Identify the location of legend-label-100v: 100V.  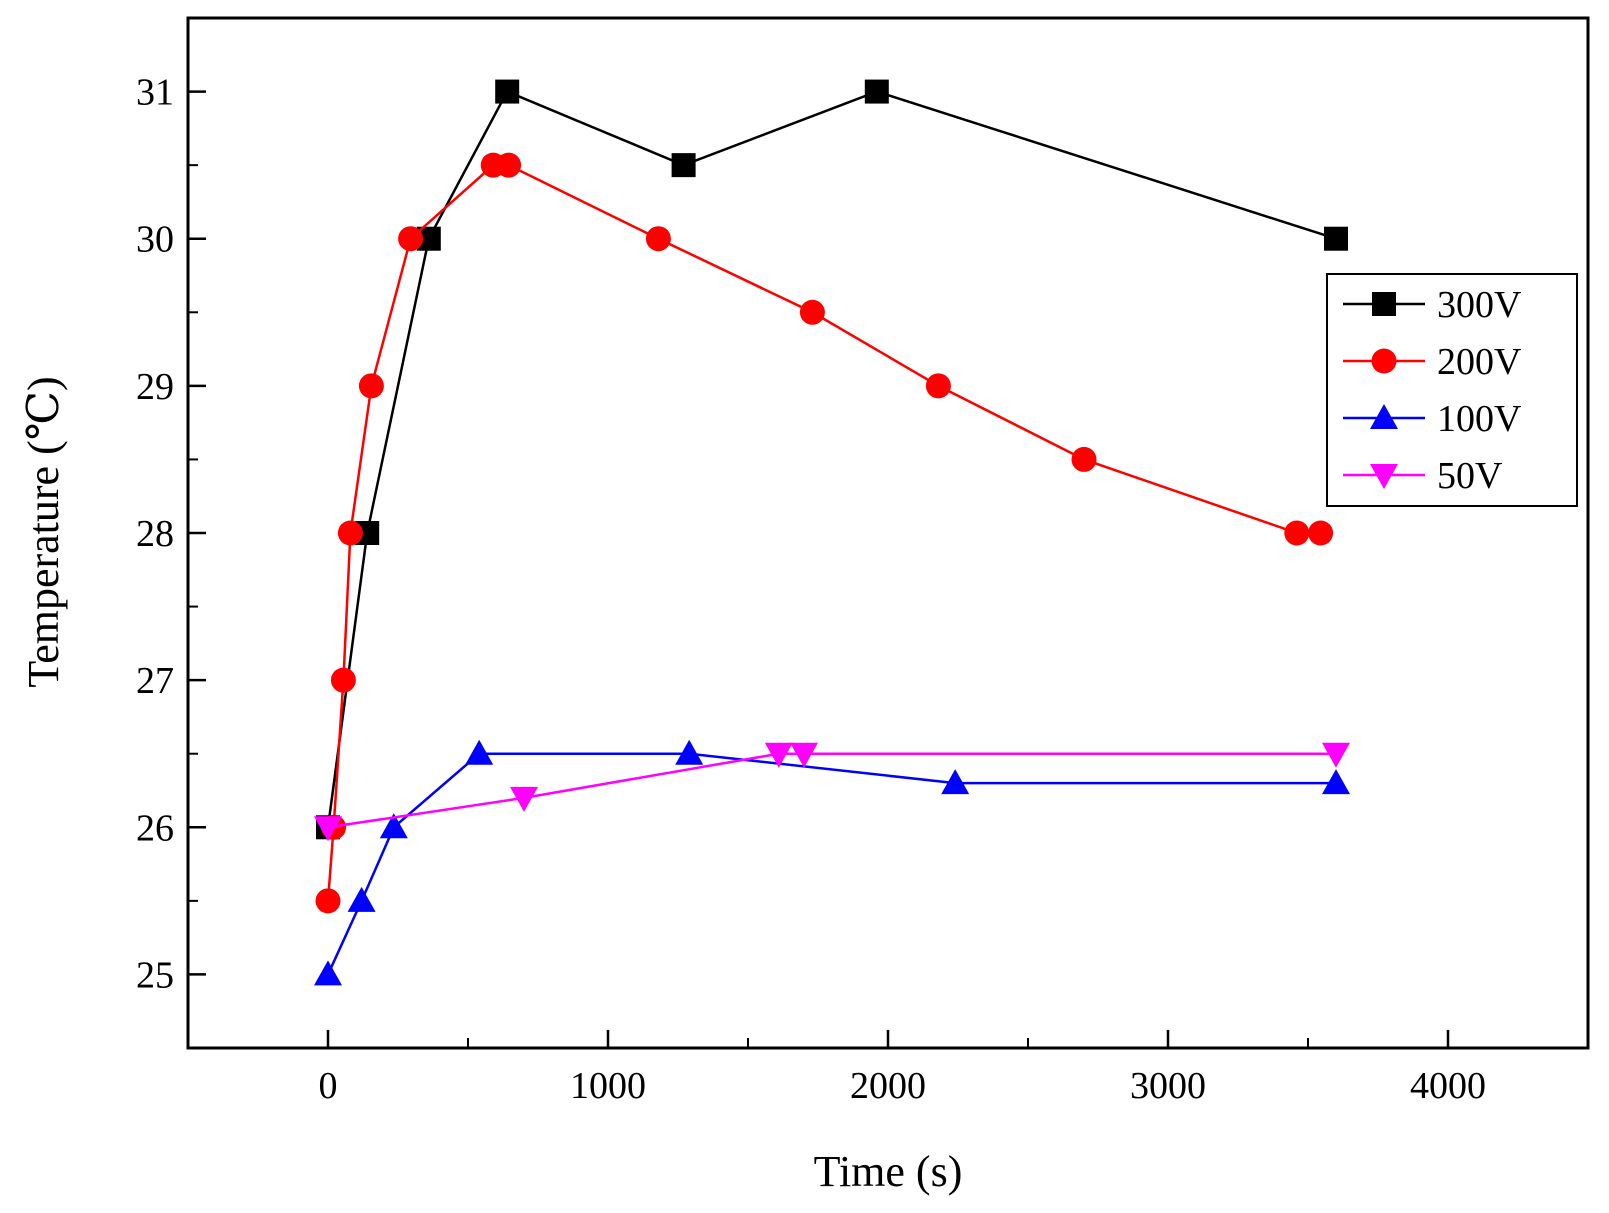
(1479, 419).